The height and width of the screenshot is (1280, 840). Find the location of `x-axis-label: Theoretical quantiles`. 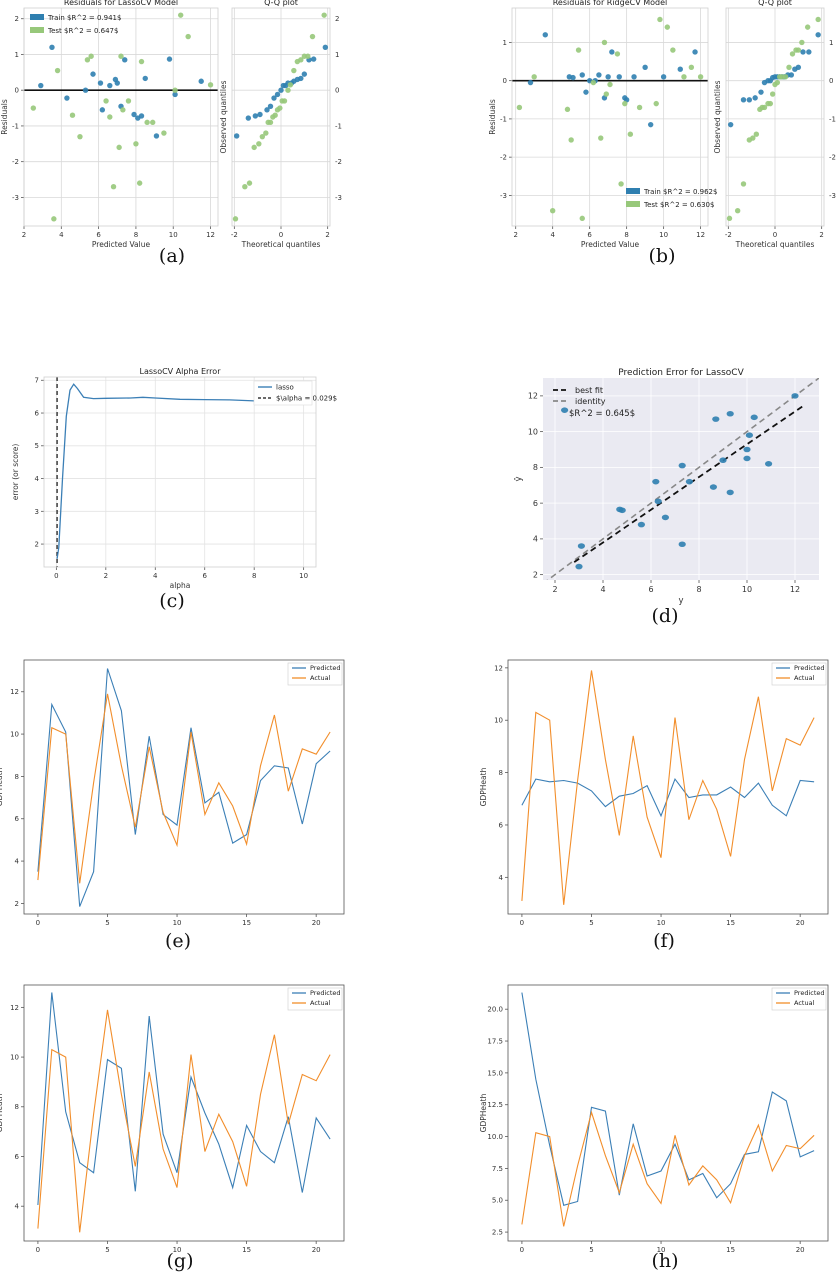

x-axis-label: Theoretical quantiles is located at coordinates (775, 244).